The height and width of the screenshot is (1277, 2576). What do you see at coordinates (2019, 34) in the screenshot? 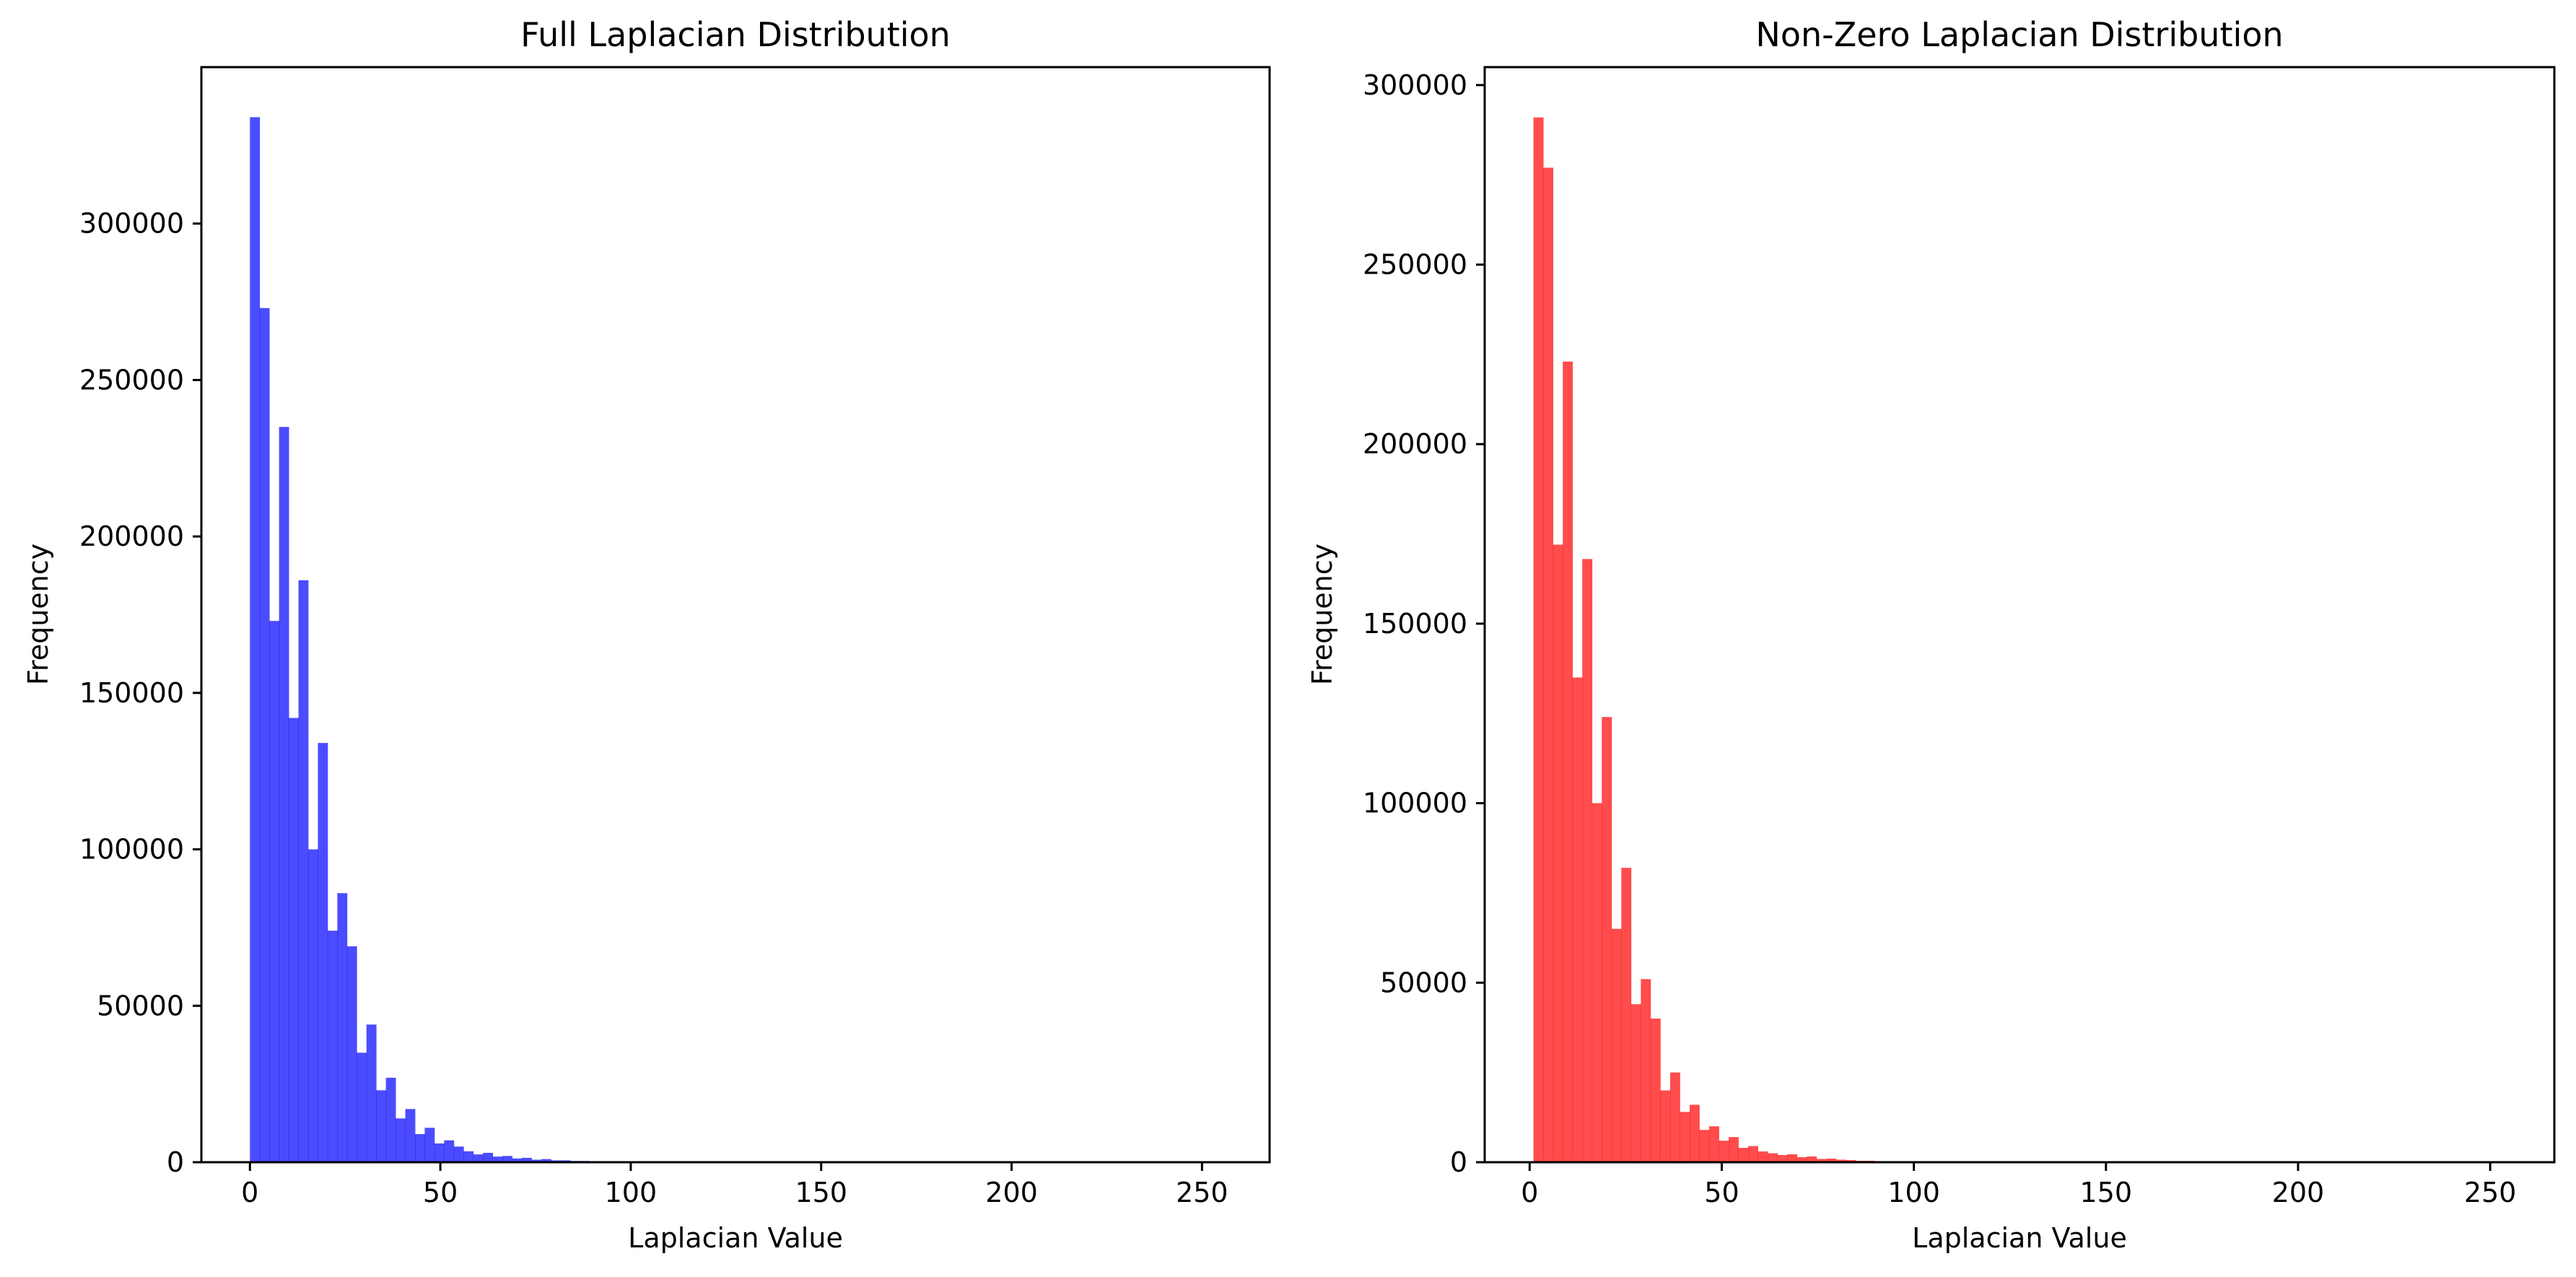
I see `chart-title: Non-Zero Laplacian Distribution` at bounding box center [2019, 34].